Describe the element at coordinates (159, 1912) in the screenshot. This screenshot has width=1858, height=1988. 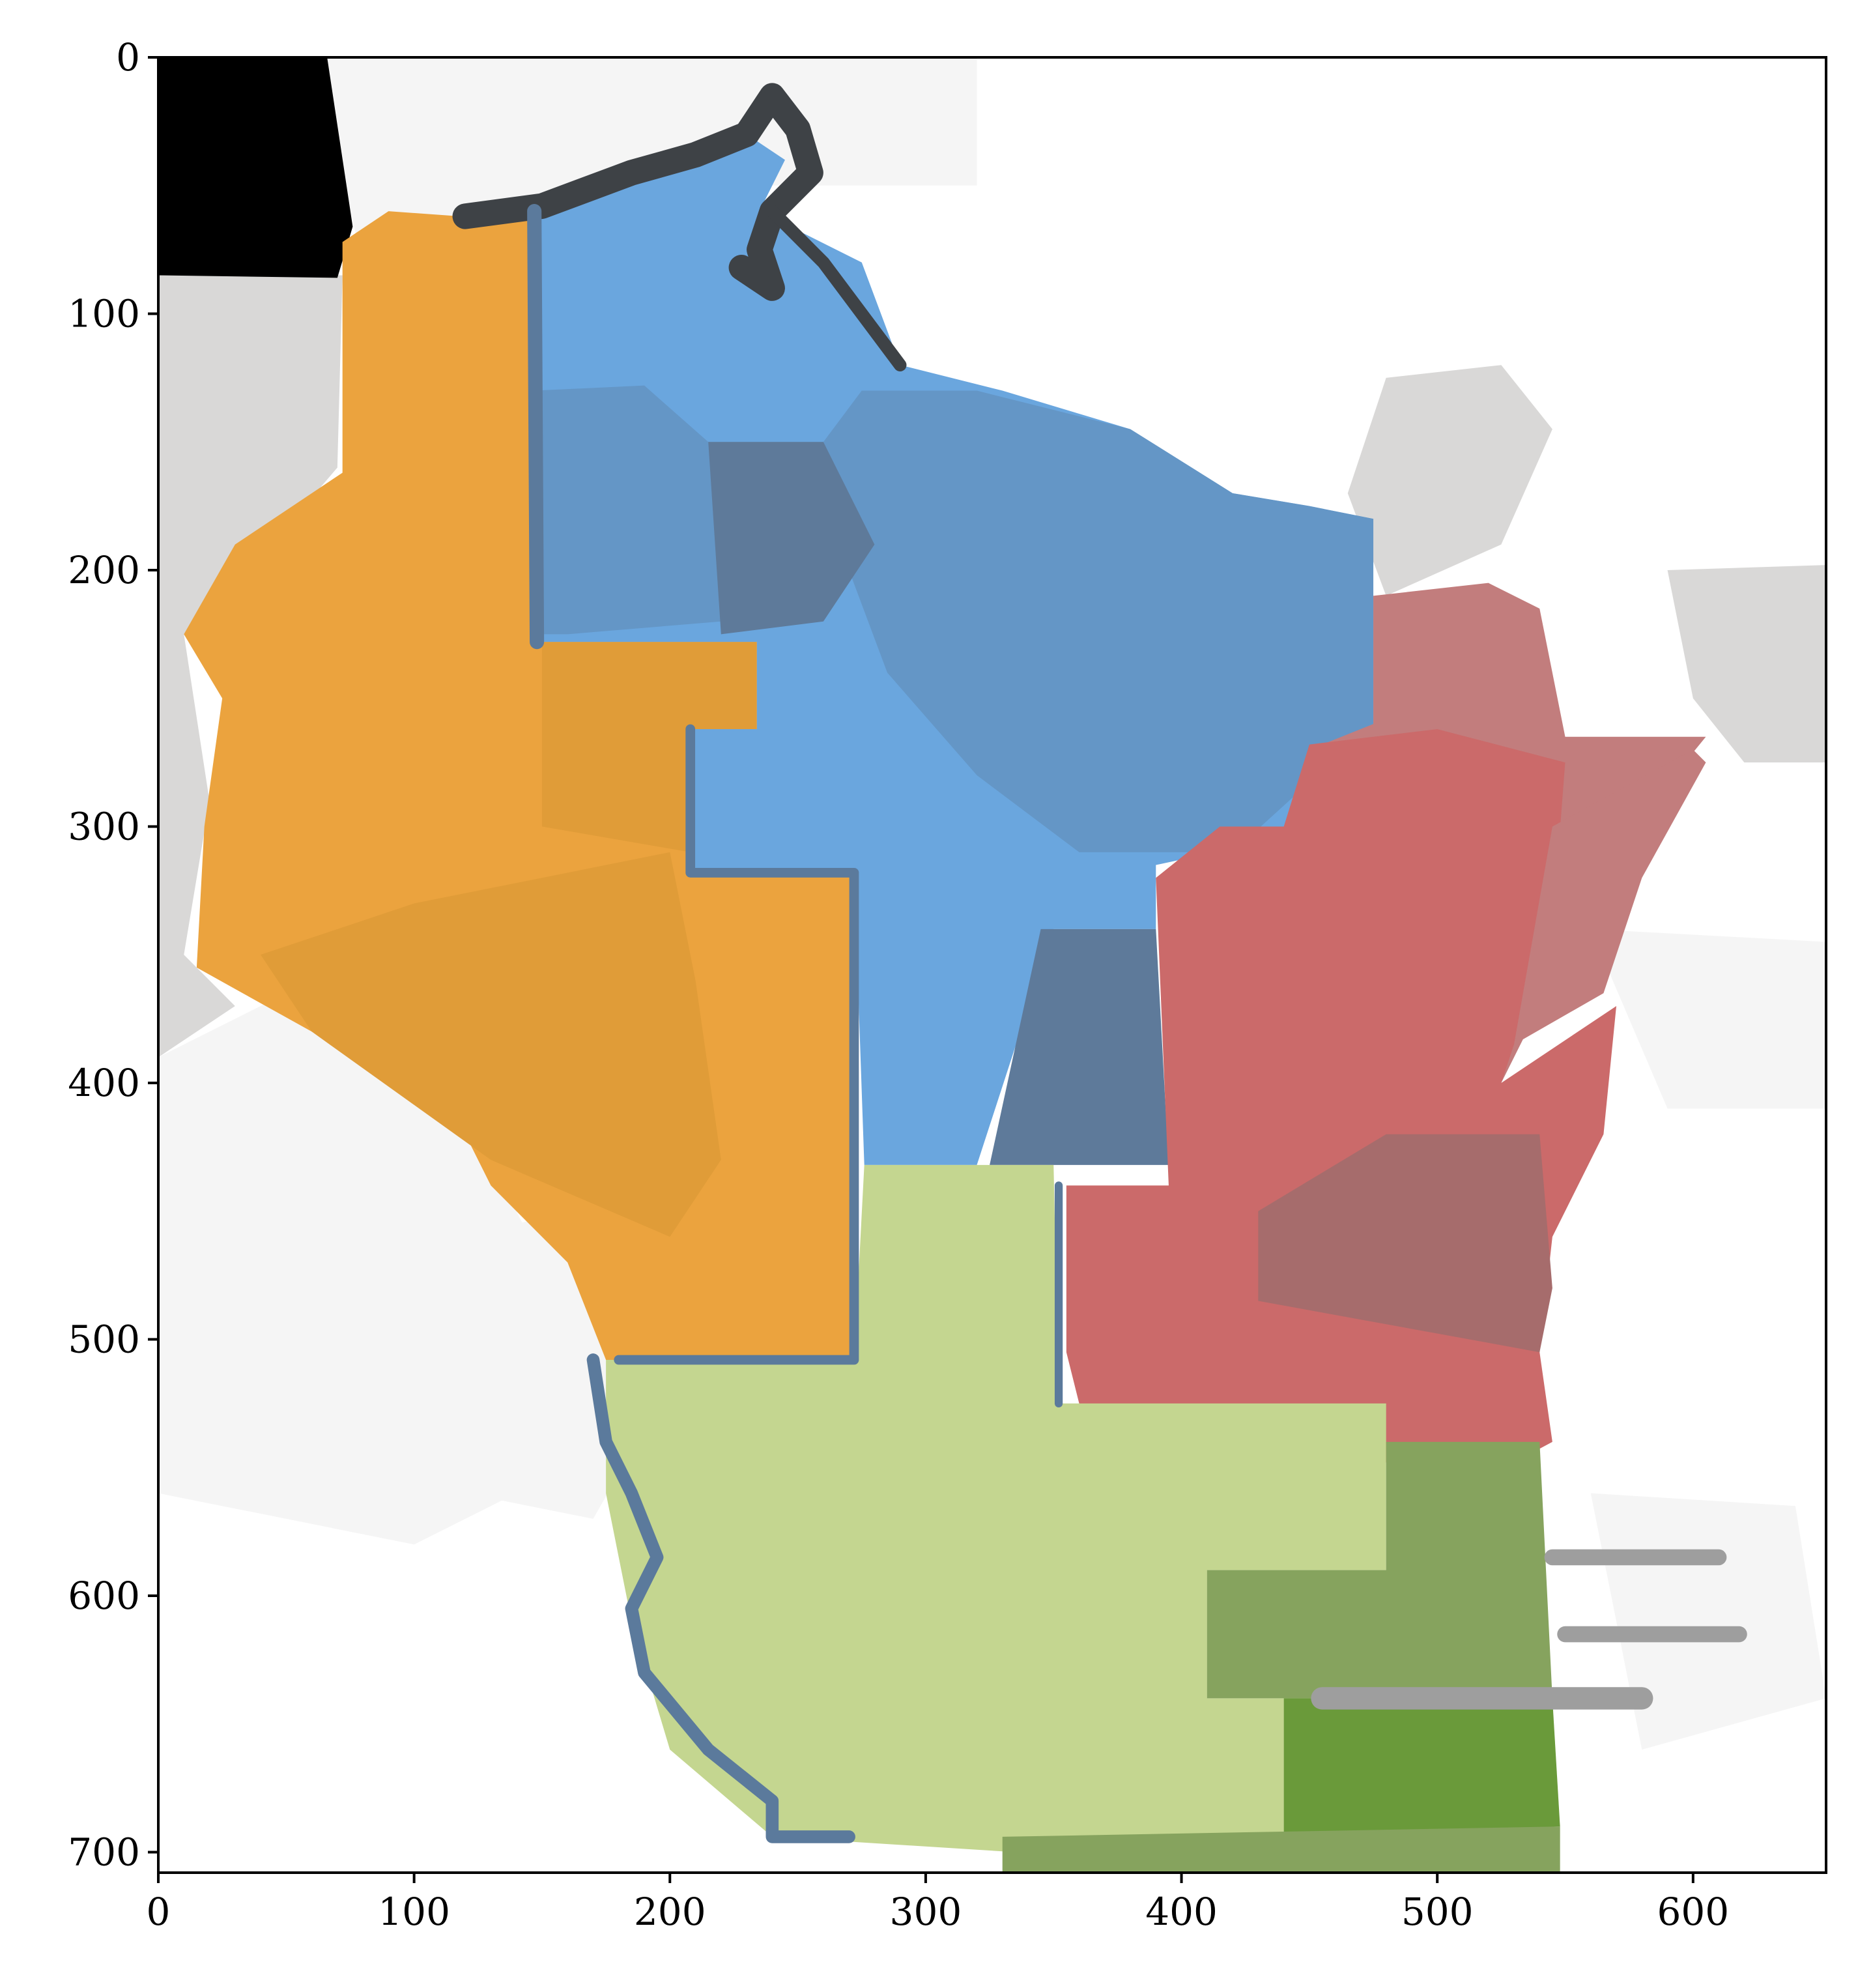
I see `x-tick-label-0: 0` at that location.